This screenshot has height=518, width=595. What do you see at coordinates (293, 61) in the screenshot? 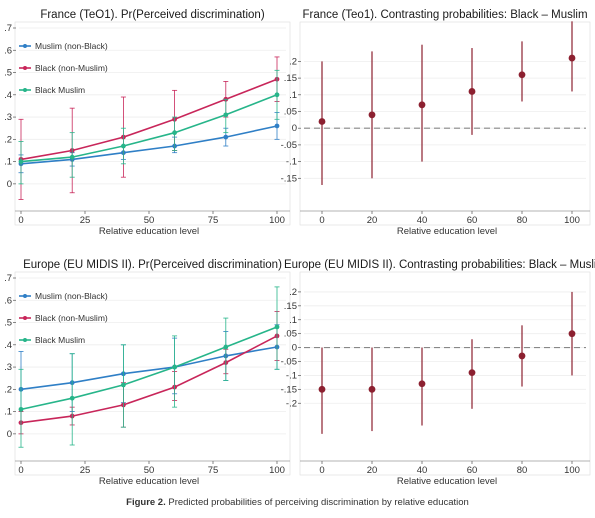
I see `y-tick-label: .2` at bounding box center [293, 61].